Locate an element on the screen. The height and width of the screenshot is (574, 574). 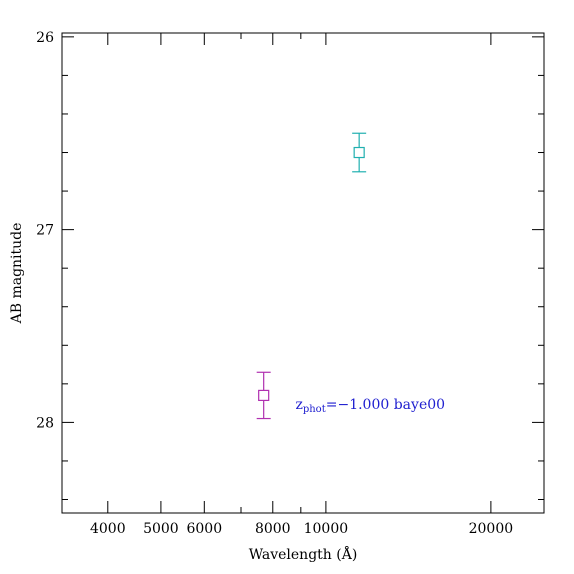
x-axis-tick-labels: 4000 5000 6000 8000 10000 20000 is located at coordinates (301, 529).